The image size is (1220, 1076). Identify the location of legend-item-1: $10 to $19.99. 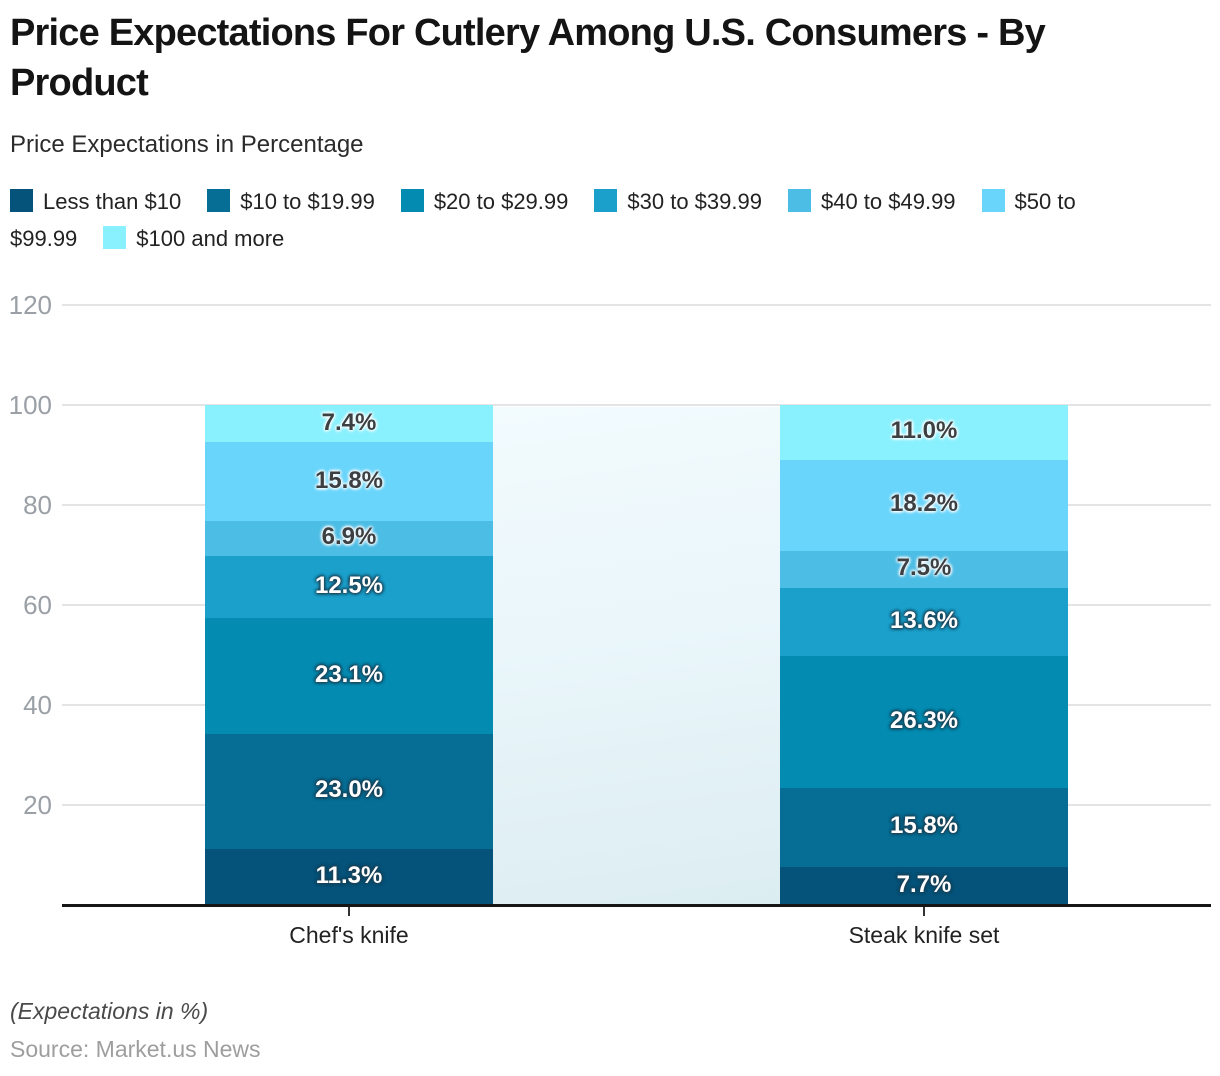
(291, 201).